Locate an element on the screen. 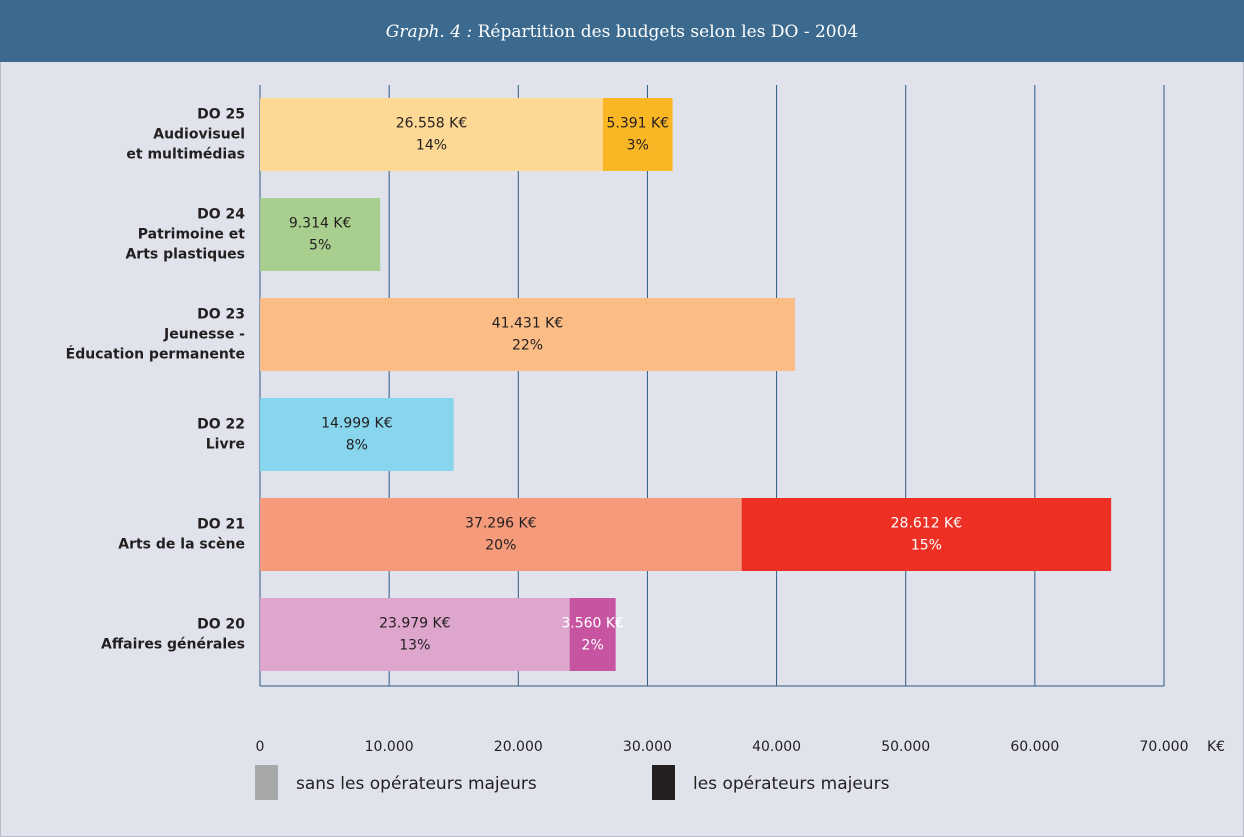  percent-label: 14% is located at coordinates (431, 146).